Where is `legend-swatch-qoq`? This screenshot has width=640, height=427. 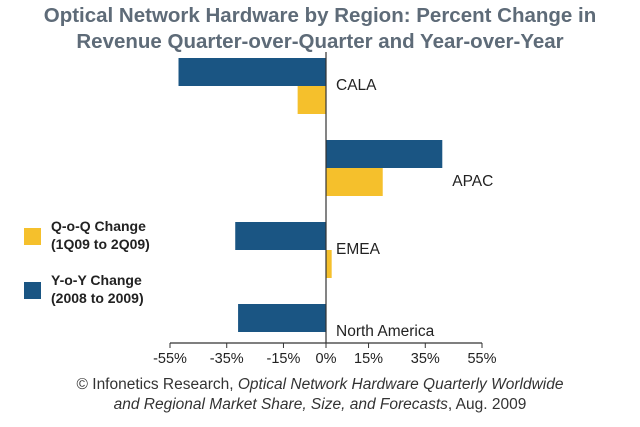 legend-swatch-qoq is located at coordinates (32, 236).